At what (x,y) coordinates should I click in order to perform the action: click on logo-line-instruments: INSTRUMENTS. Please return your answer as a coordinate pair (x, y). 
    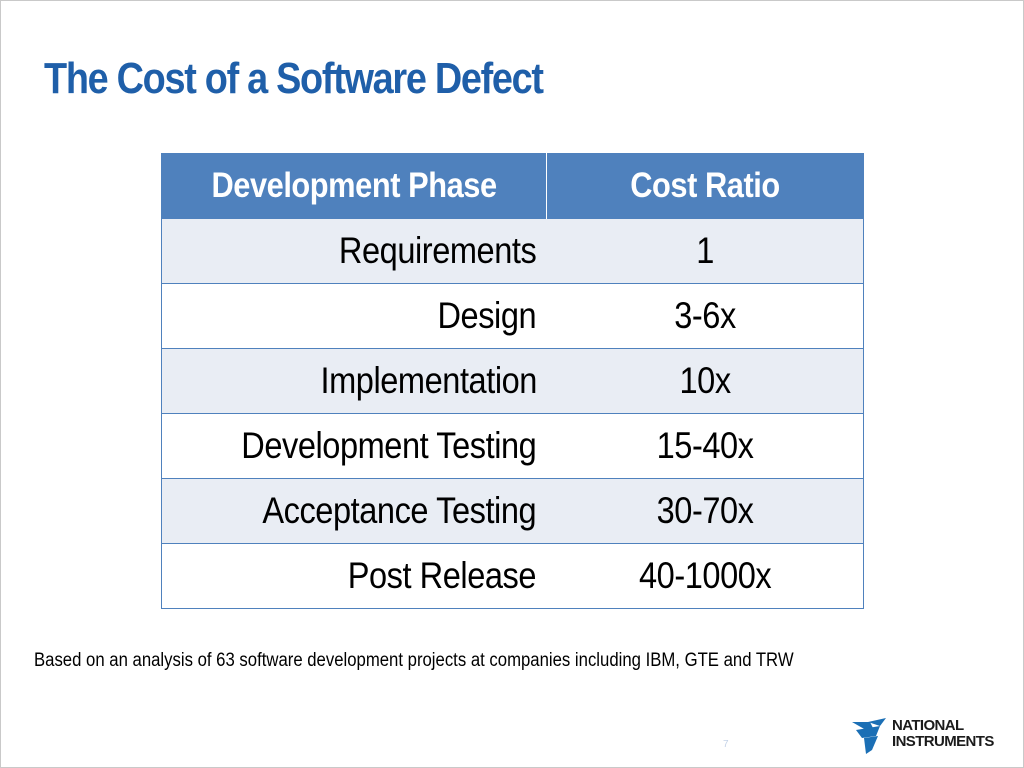
    Looking at the image, I should click on (943, 741).